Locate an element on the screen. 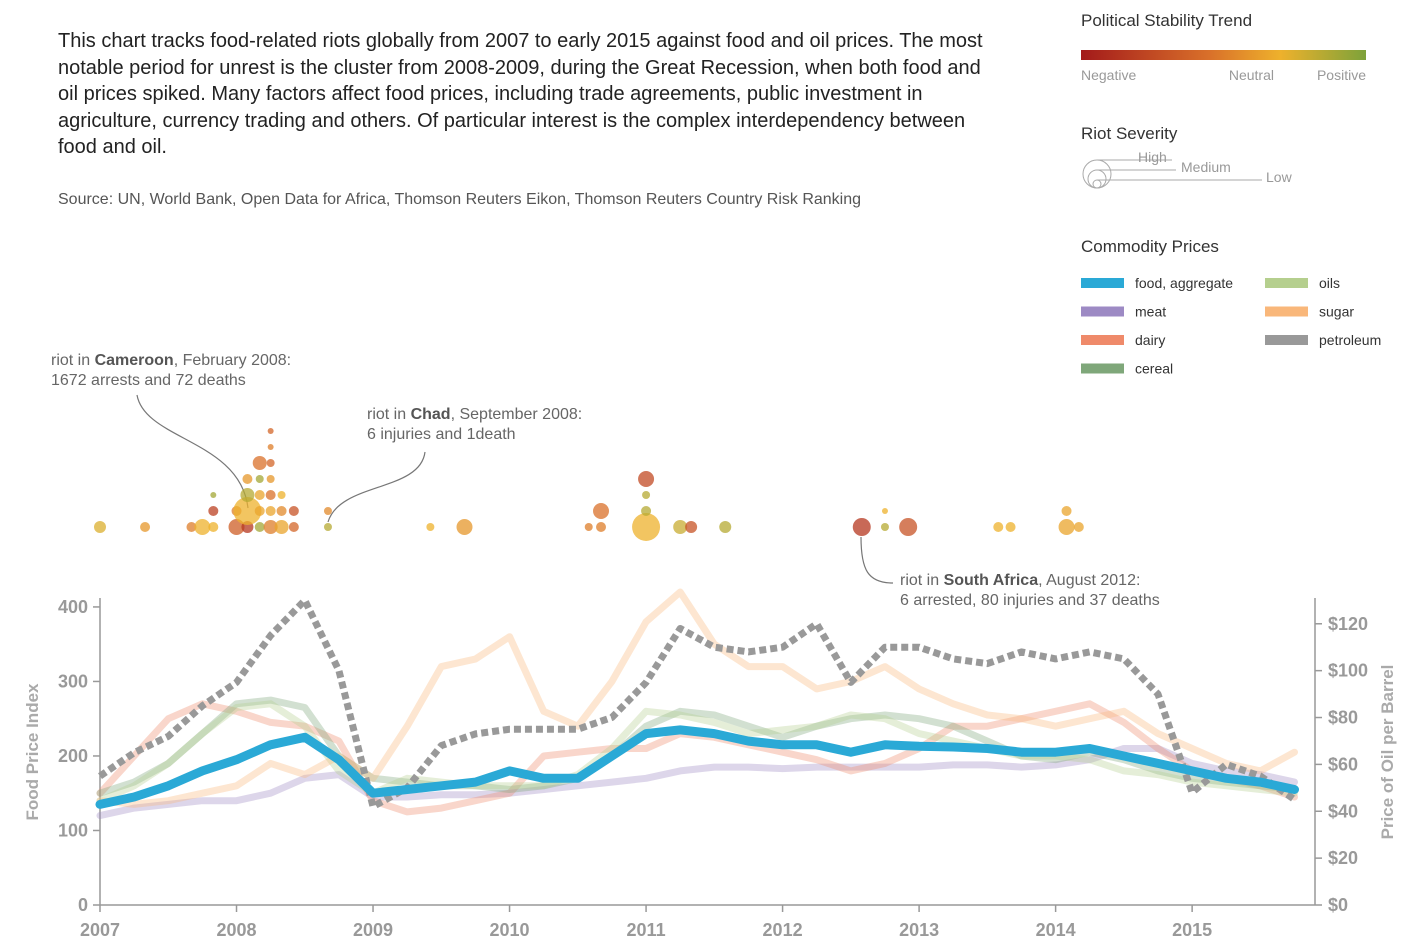 This screenshot has height=942, width=1421. x-tick-label: 2010 is located at coordinates (510, 930).